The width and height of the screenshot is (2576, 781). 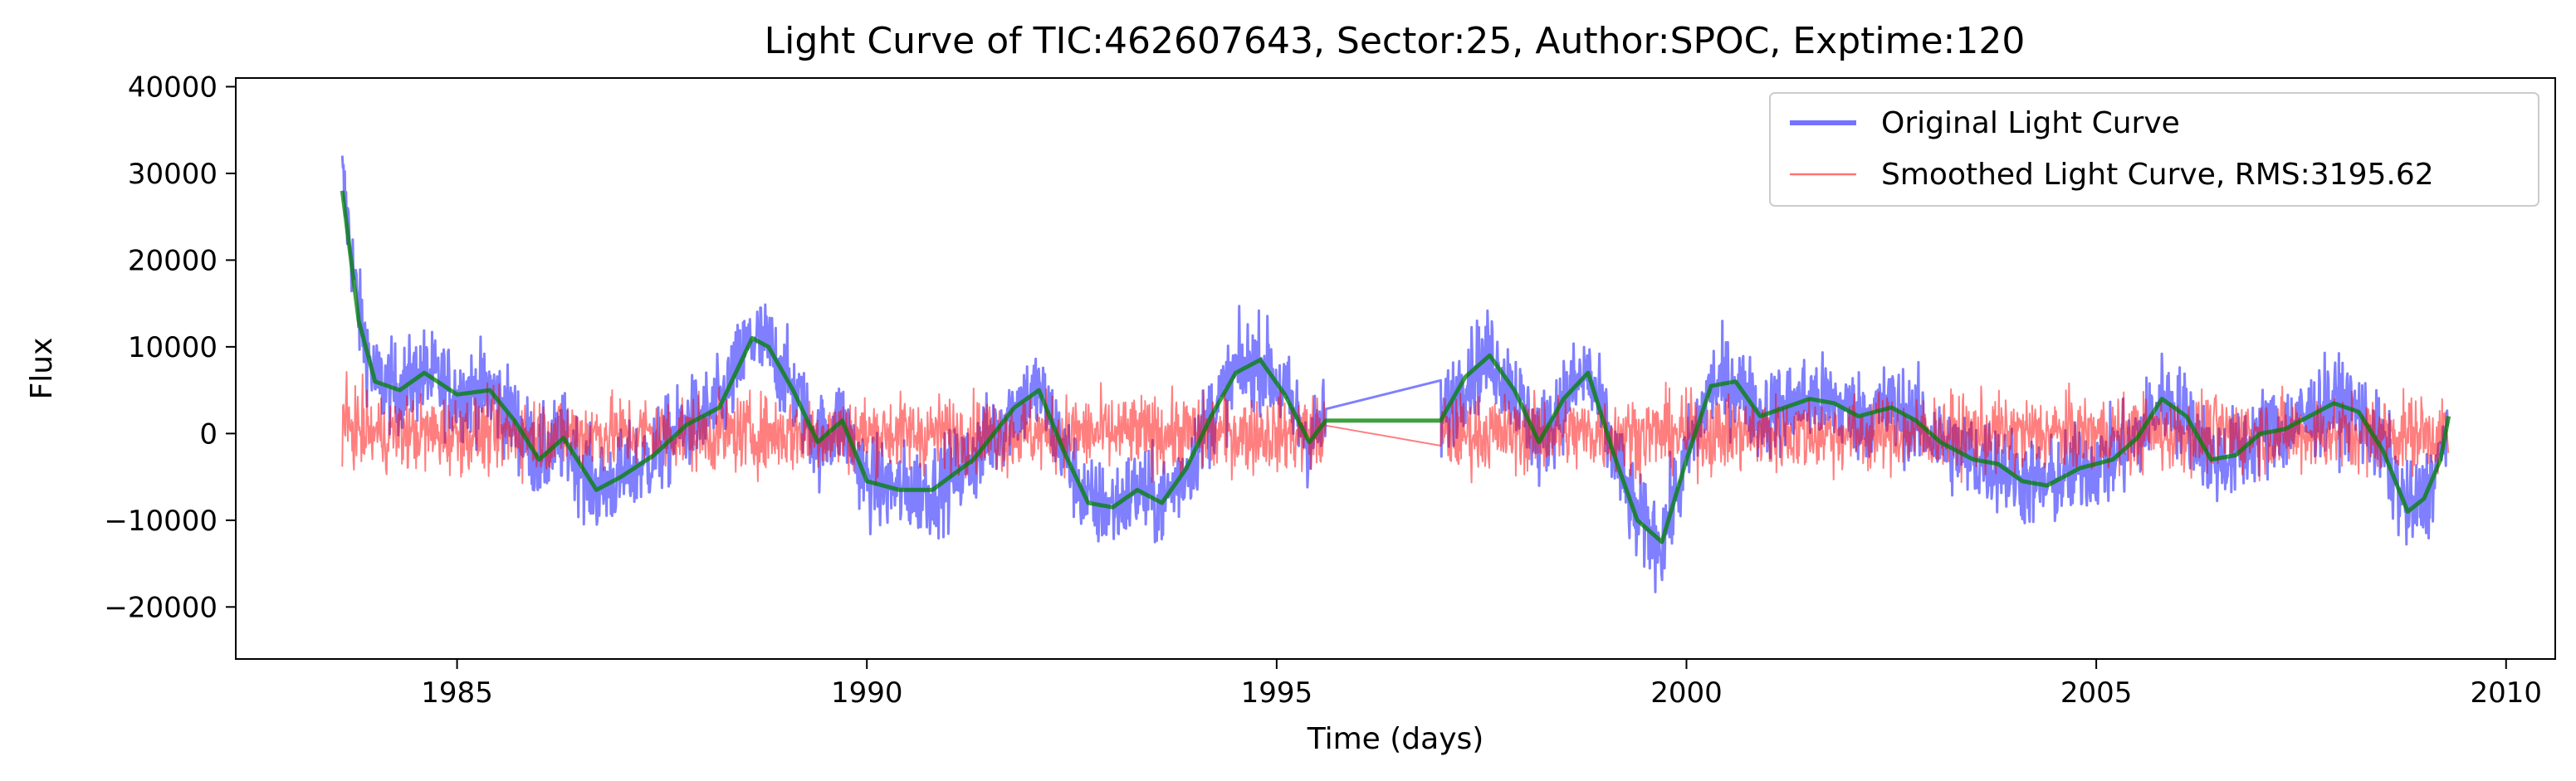 I want to click on y-tick-label: 30000, so click(x=173, y=174).